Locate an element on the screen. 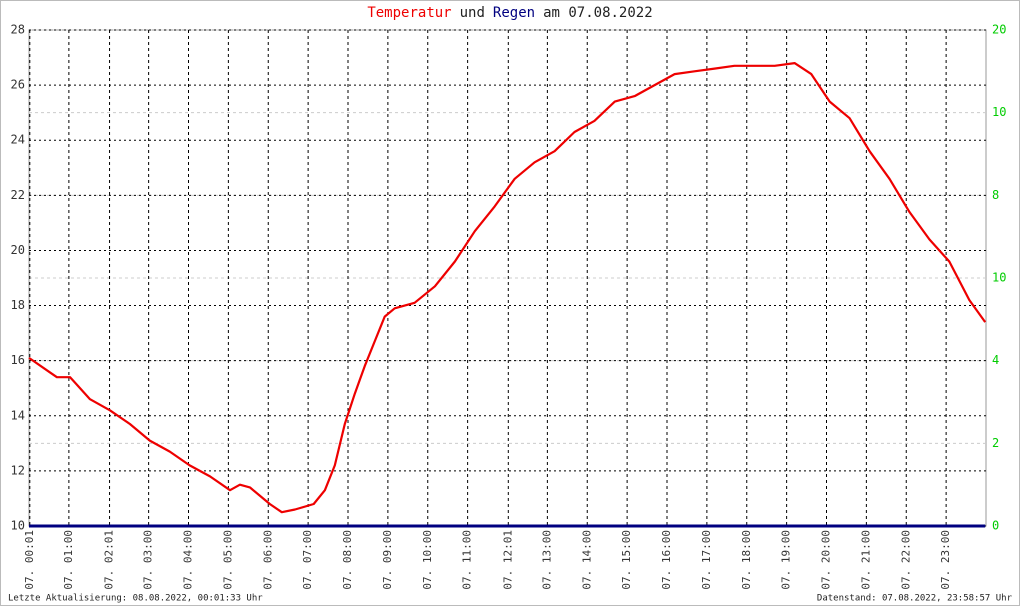 The image size is (1020, 610). x-tick-label: 07. 16:00 is located at coordinates (666, 560).